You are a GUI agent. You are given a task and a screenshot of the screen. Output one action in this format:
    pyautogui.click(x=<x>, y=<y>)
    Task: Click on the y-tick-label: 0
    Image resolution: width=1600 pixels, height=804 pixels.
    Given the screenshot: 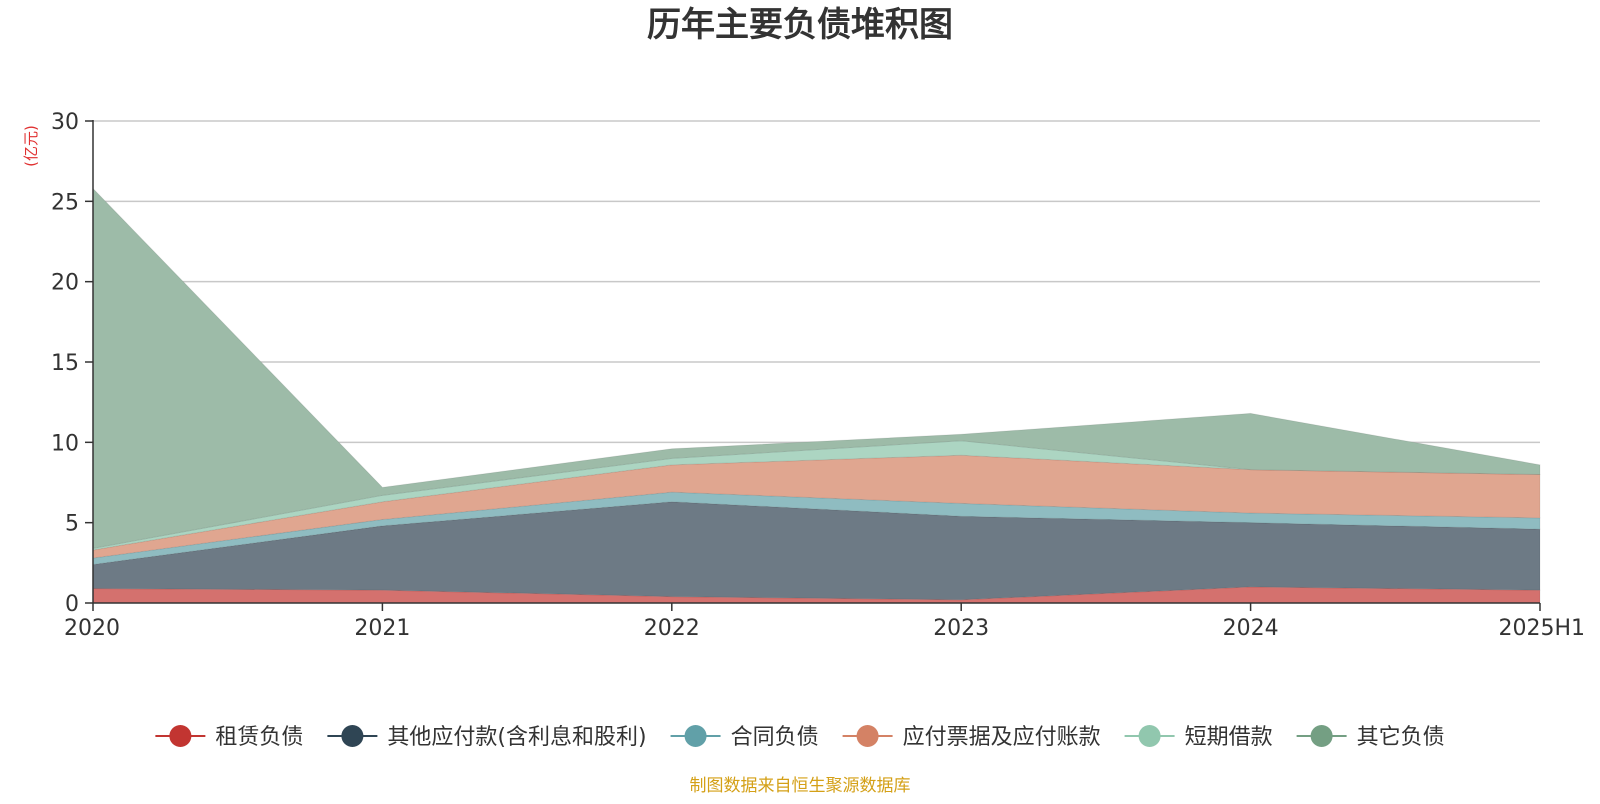 What is the action you would take?
    pyautogui.click(x=72, y=604)
    